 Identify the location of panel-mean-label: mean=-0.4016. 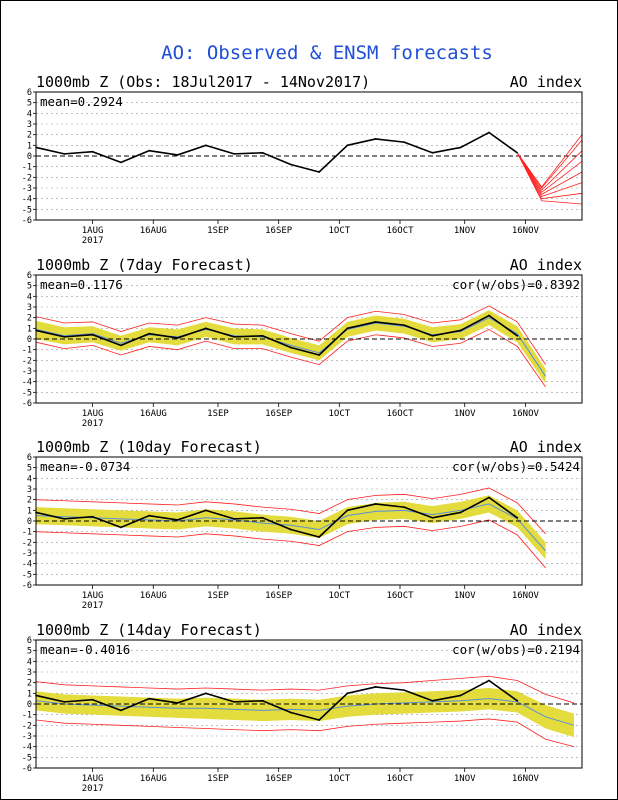
(85, 649).